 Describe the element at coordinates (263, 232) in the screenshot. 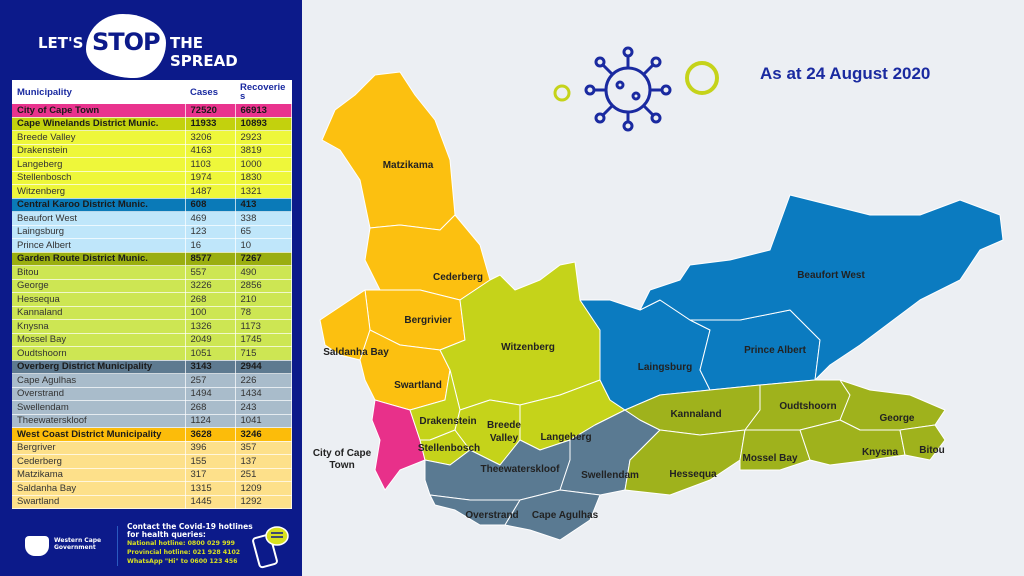

I see `cell-recoveries: 65` at that location.